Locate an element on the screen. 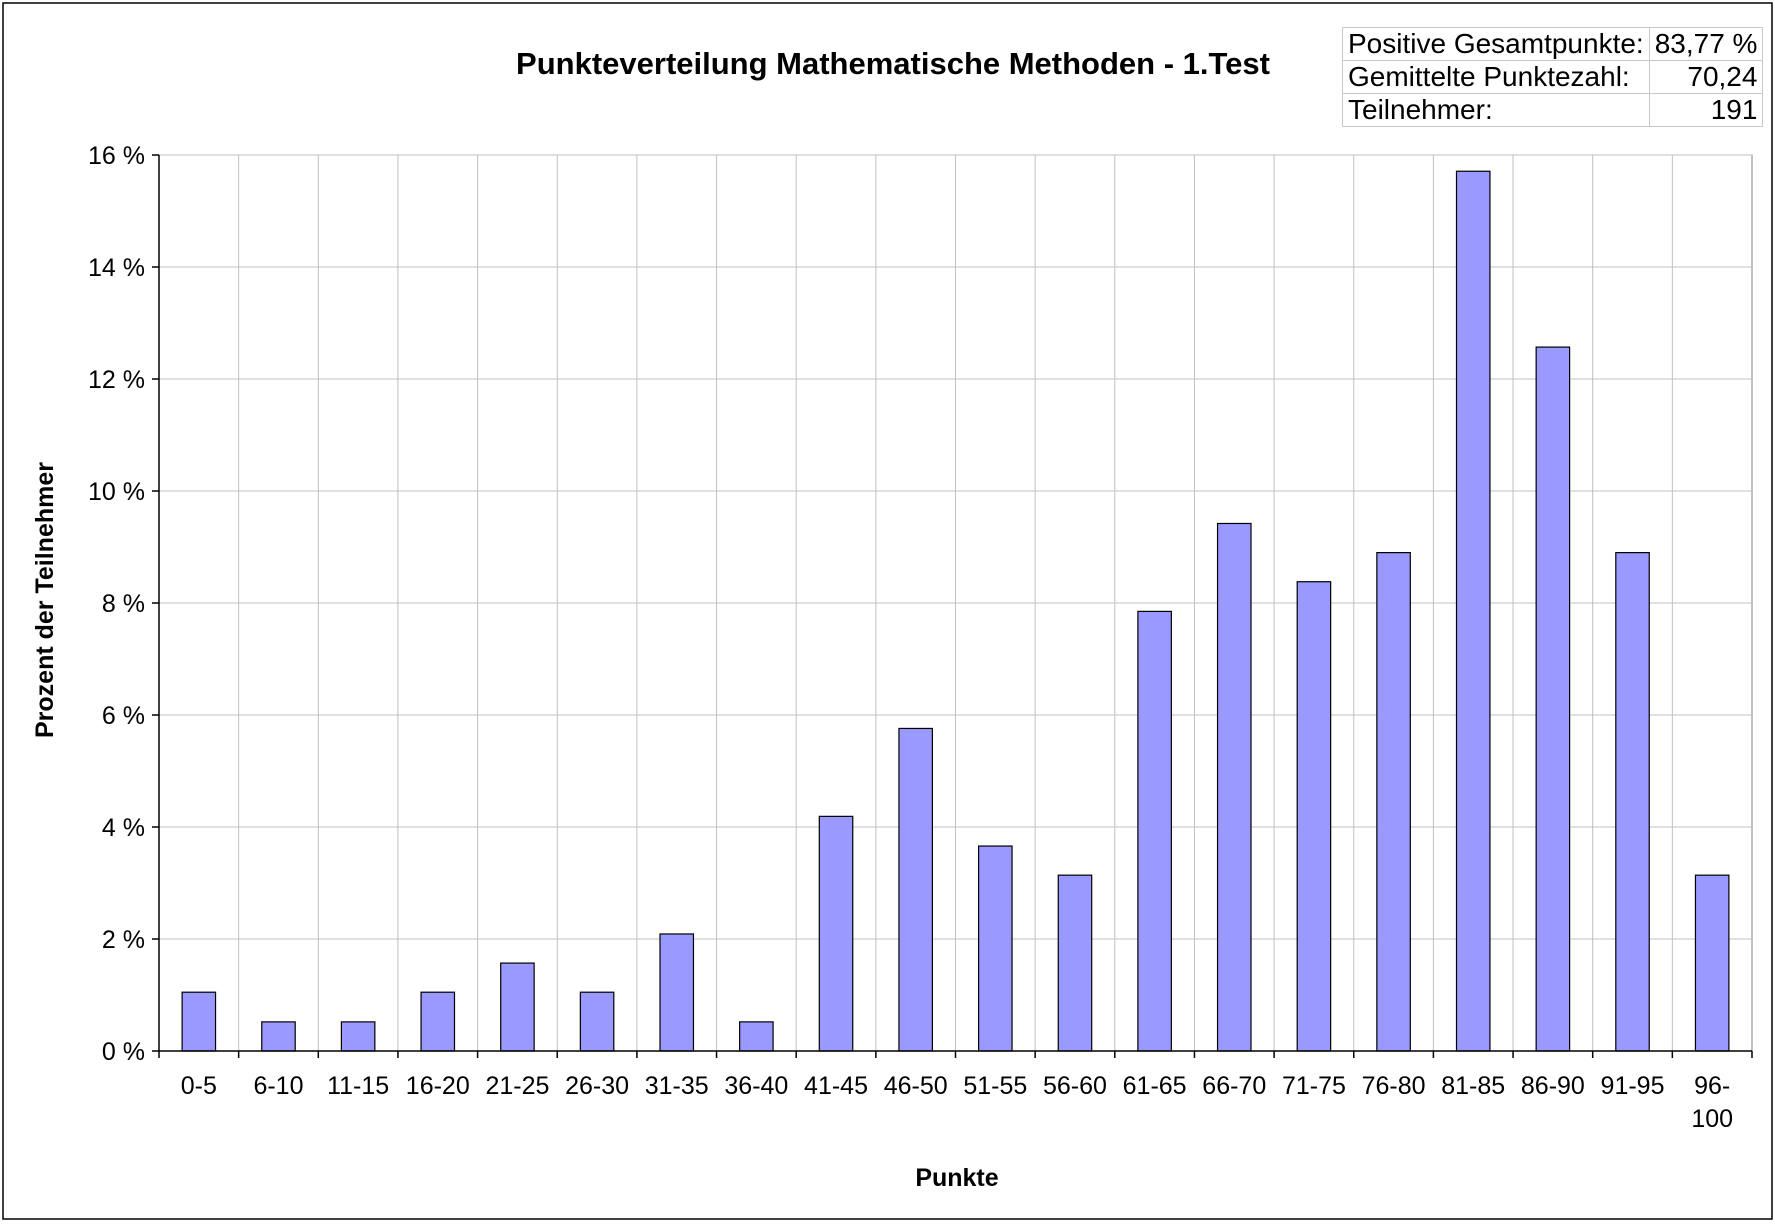 The image size is (1775, 1227). x-tick-label: 46-50 is located at coordinates (916, 1086).